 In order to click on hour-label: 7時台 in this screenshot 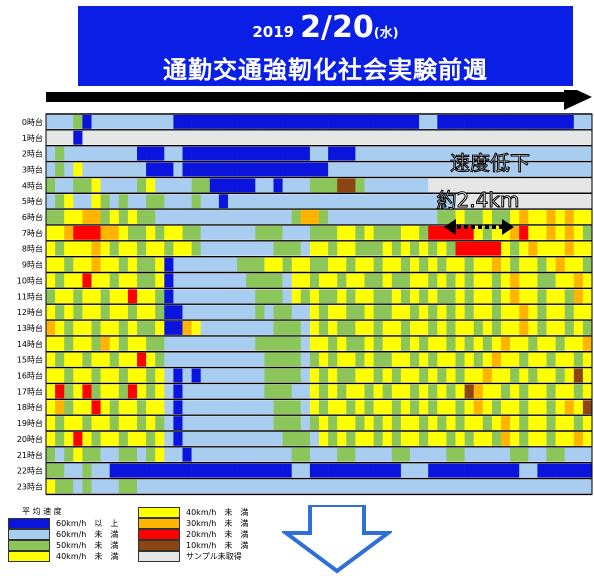, I will do `click(32, 233)`.